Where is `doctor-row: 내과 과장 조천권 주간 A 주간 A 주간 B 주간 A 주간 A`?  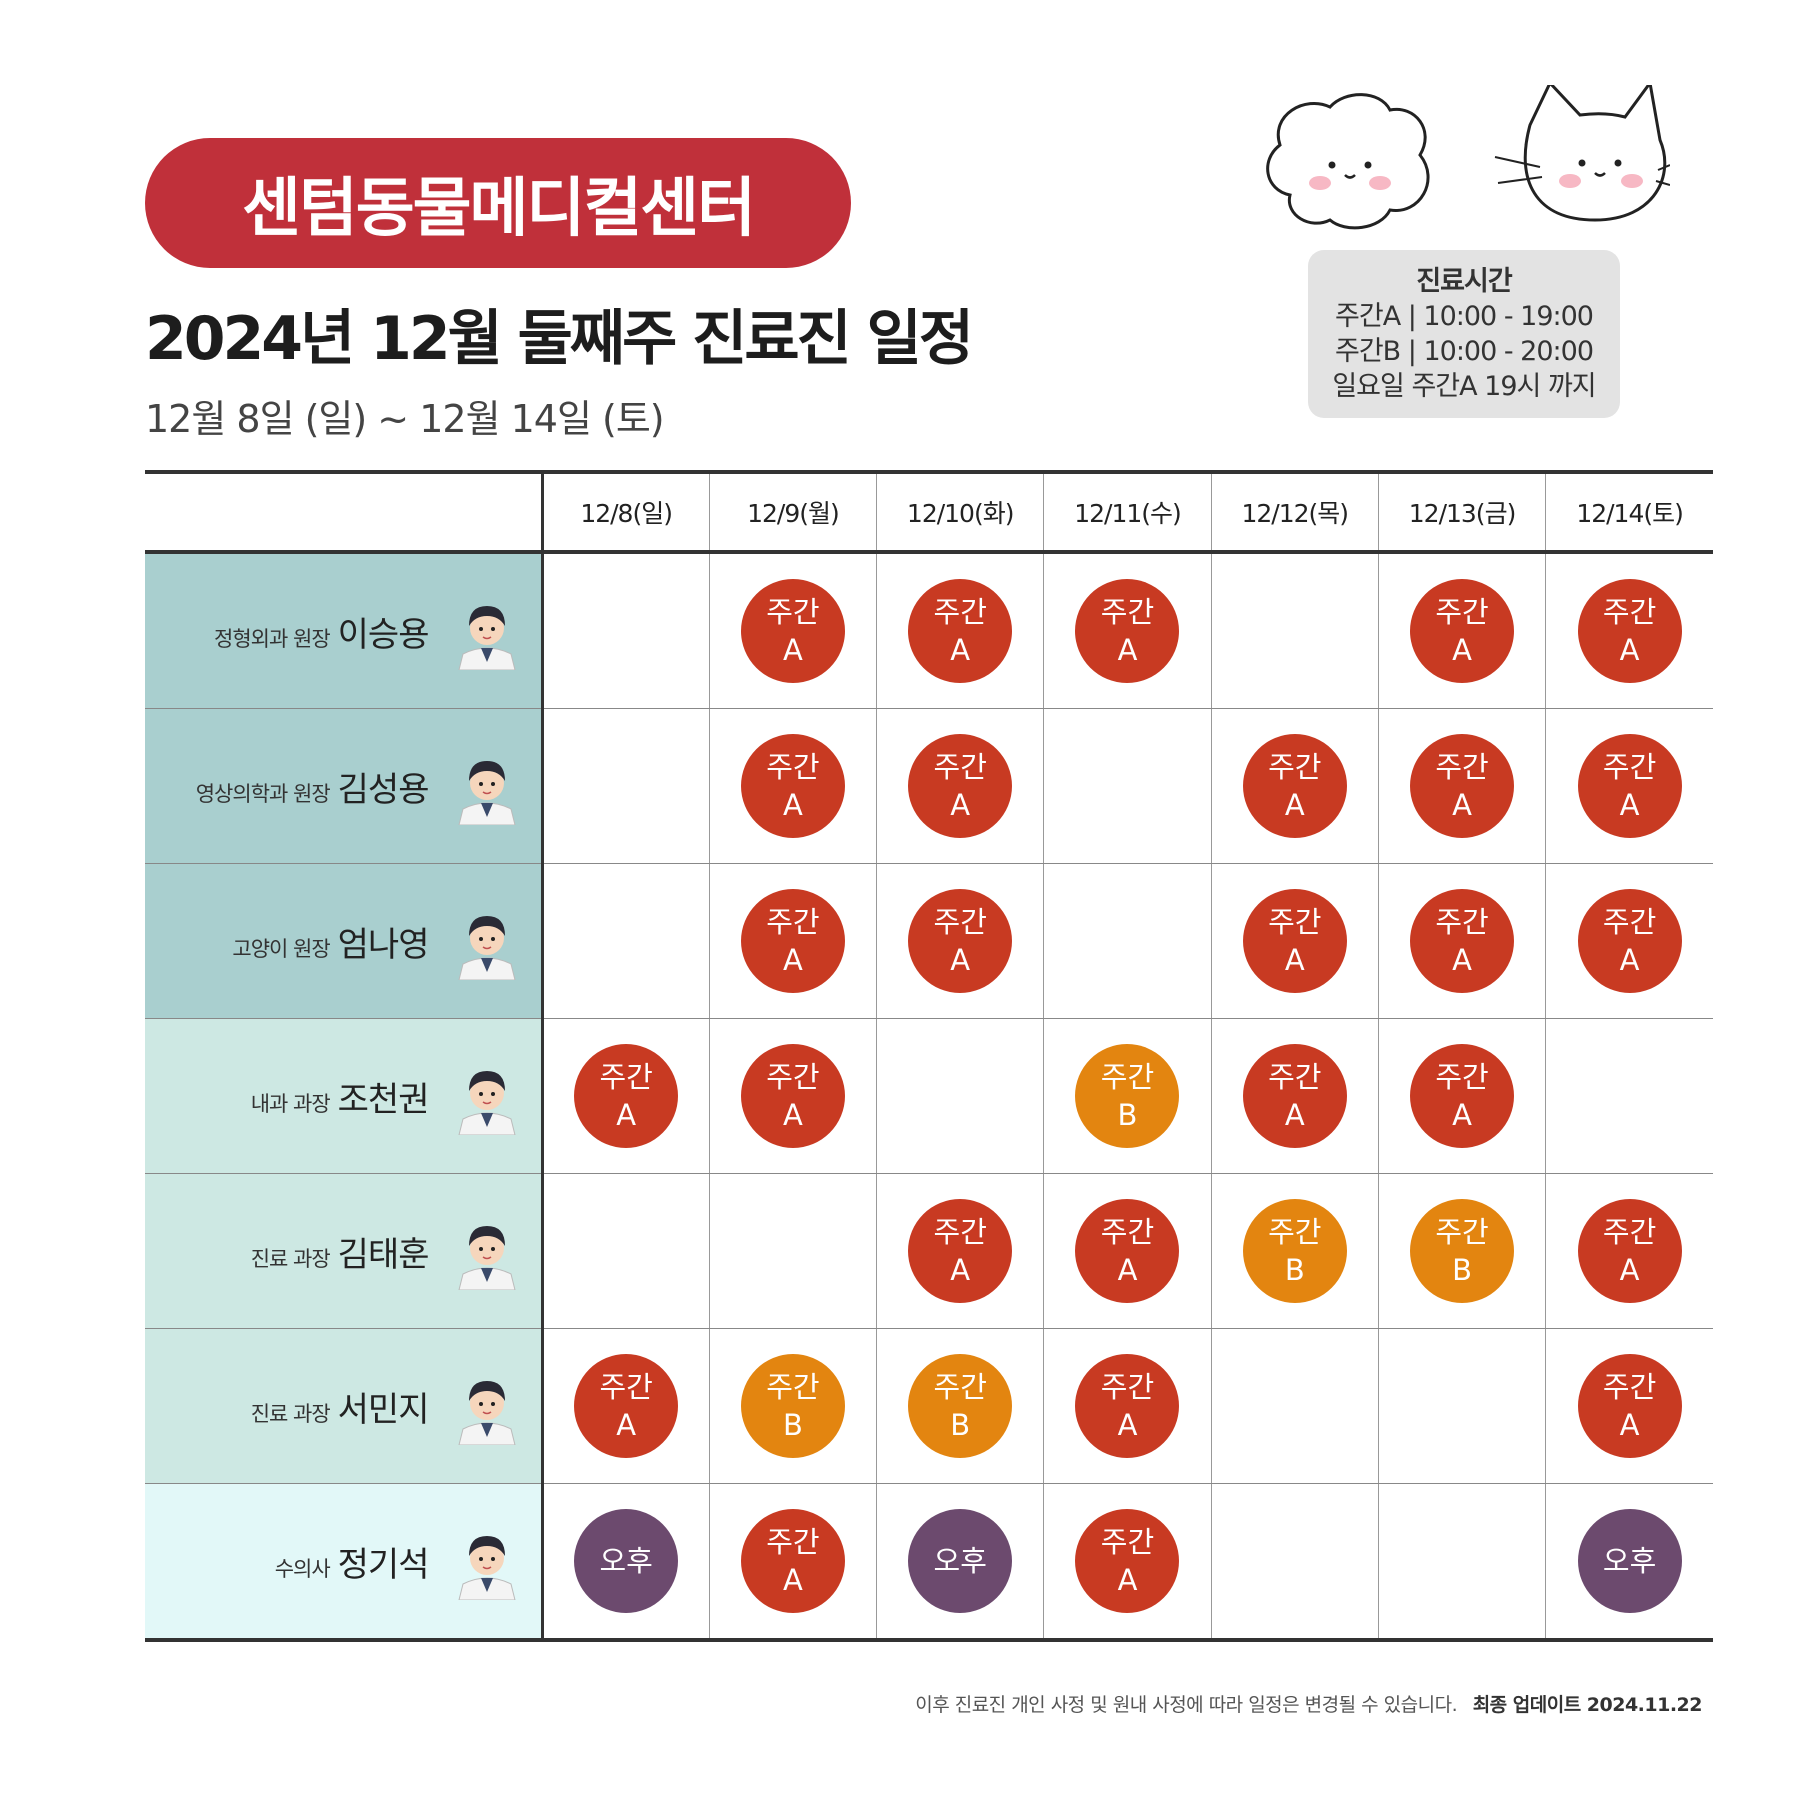
doctor-row: 내과 과장 조천권 주간 A 주간 A 주간 B 주간 A 주간 A is located at coordinates (929, 1096).